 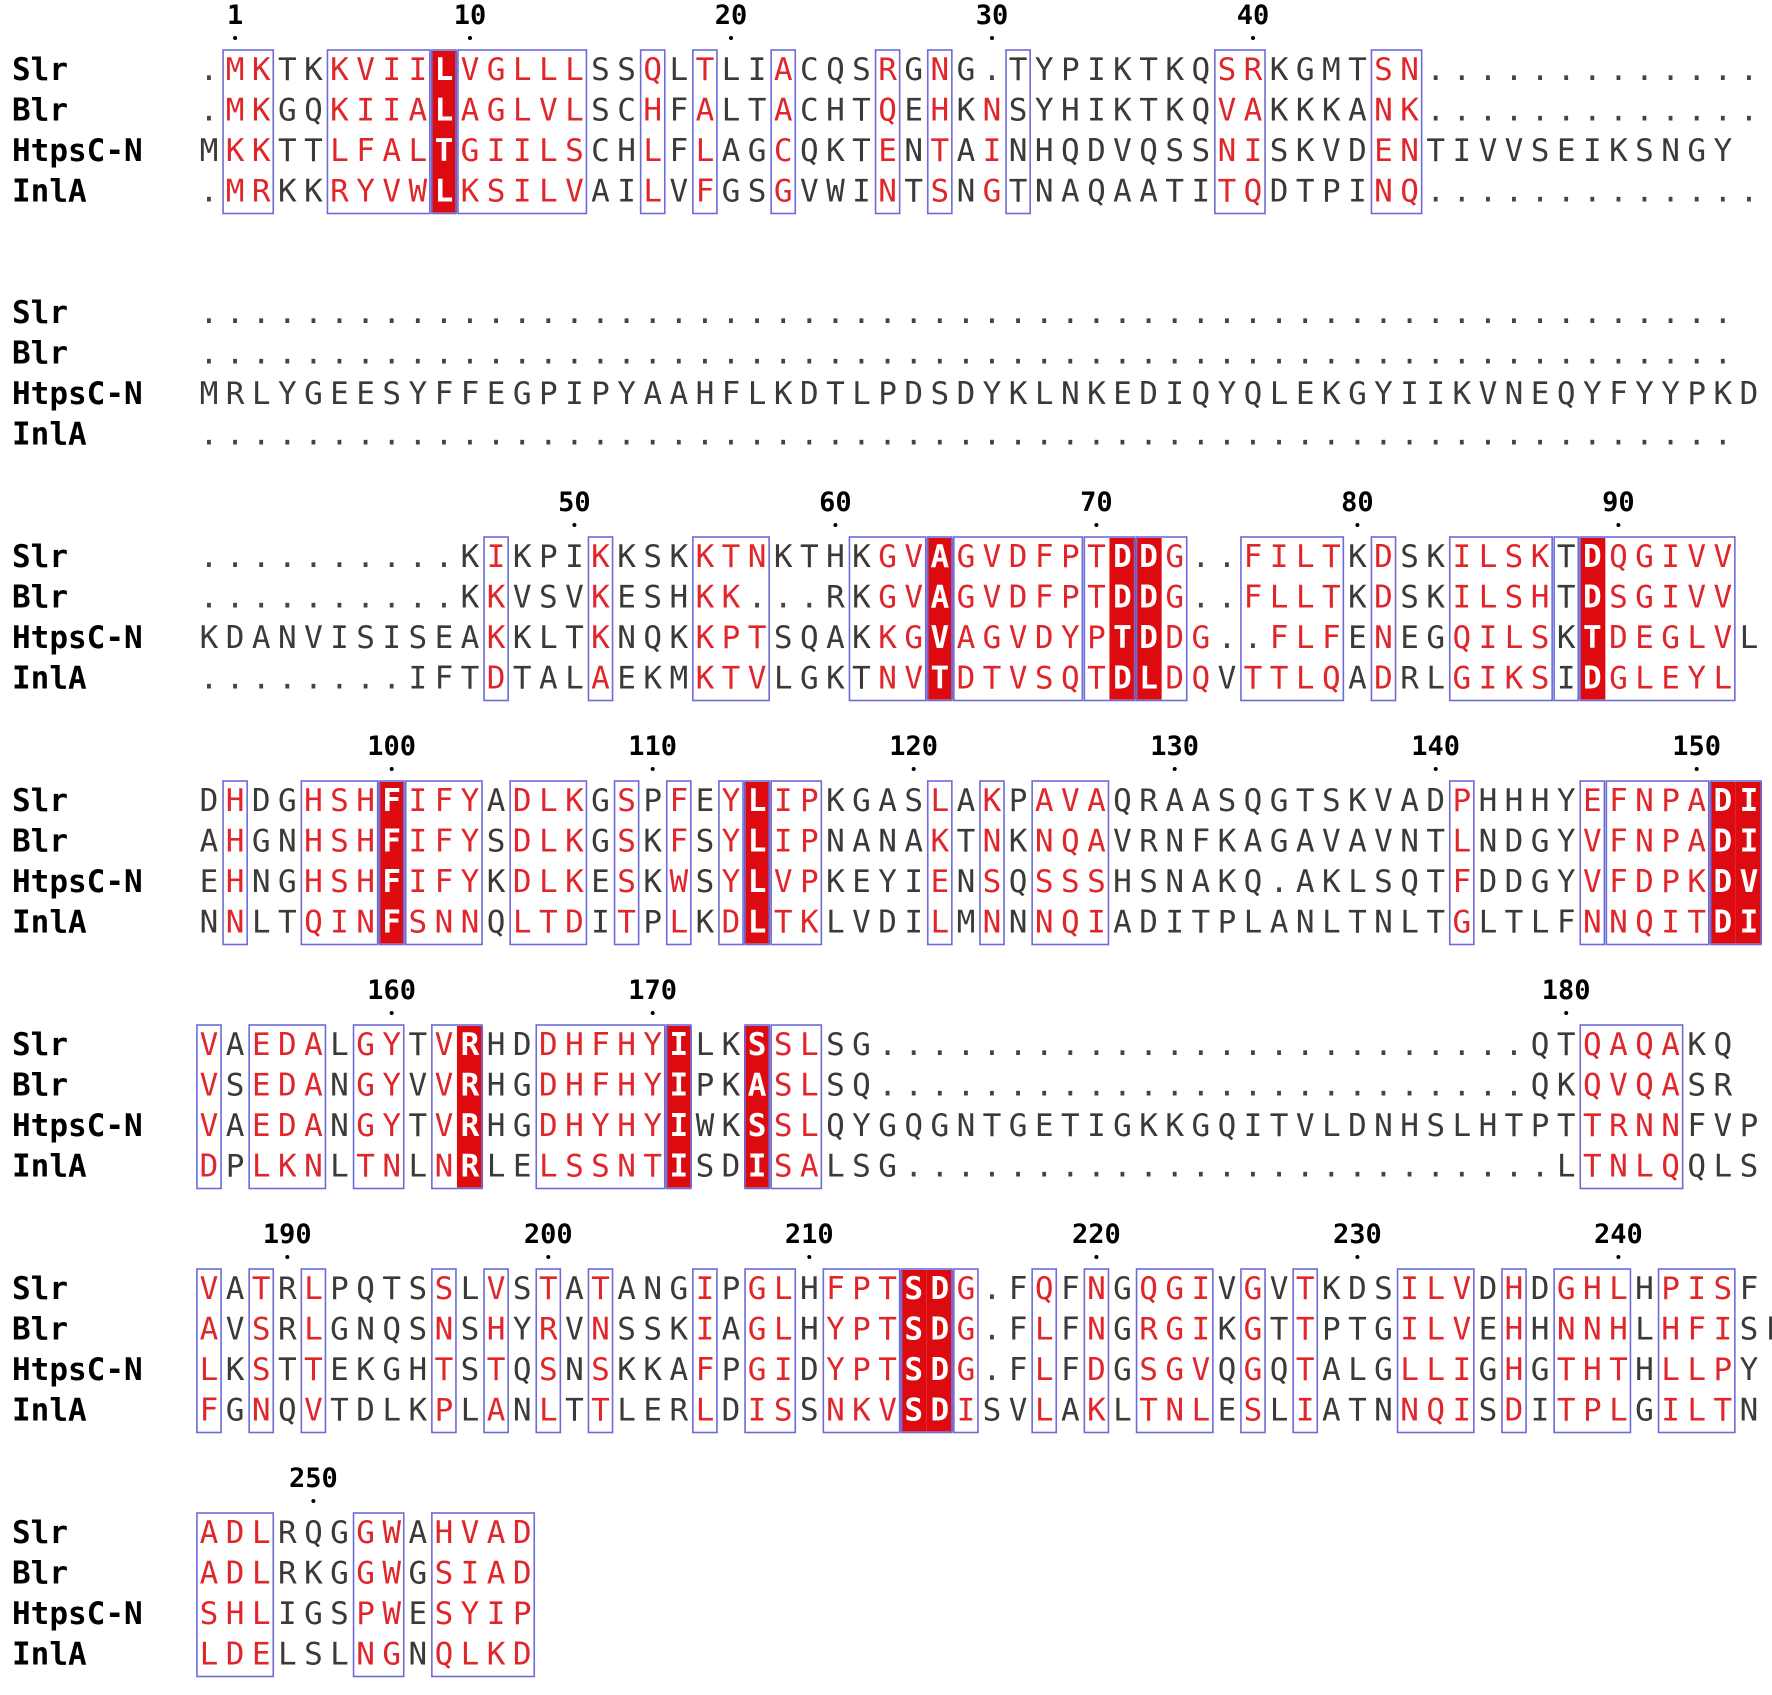 What do you see at coordinates (1670, 679) in the screenshot?
I see `residue: E` at bounding box center [1670, 679].